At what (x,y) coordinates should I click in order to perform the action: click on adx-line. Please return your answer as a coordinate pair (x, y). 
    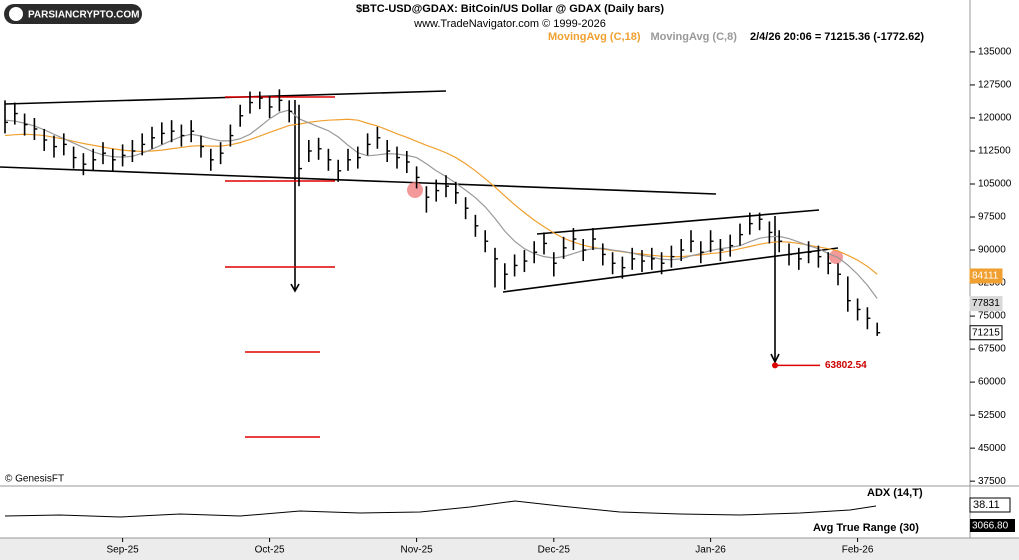
    Looking at the image, I should click on (440, 509).